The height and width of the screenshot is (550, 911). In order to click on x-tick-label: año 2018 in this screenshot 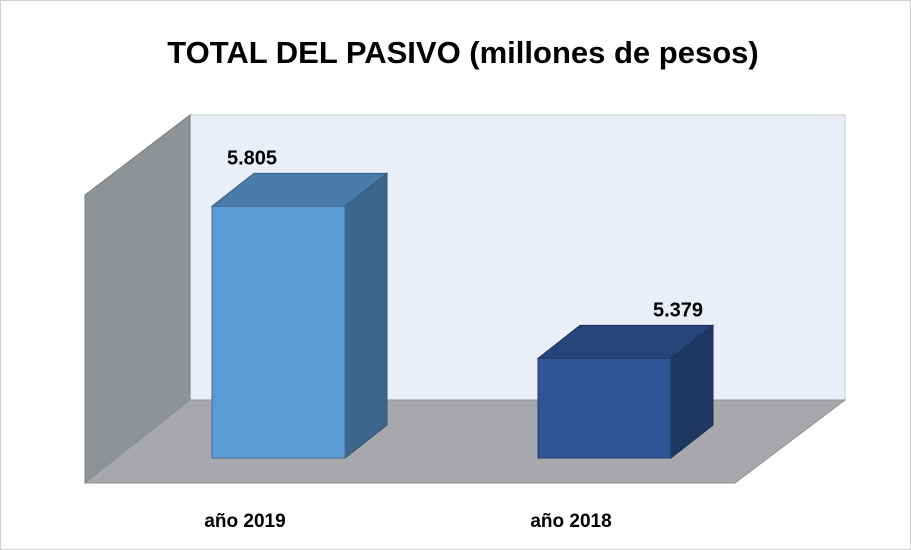, I will do `click(570, 521)`.